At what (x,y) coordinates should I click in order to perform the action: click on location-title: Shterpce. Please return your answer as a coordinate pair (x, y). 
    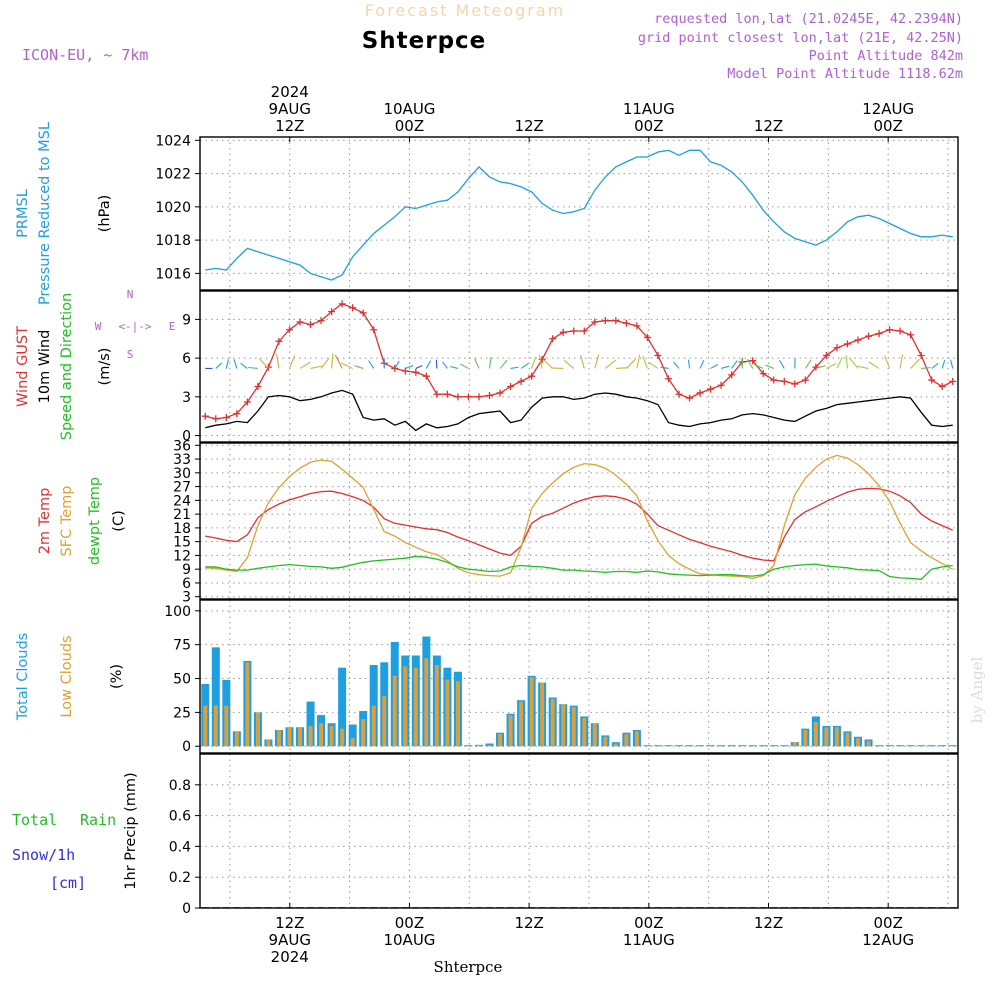
    Looking at the image, I should click on (424, 41).